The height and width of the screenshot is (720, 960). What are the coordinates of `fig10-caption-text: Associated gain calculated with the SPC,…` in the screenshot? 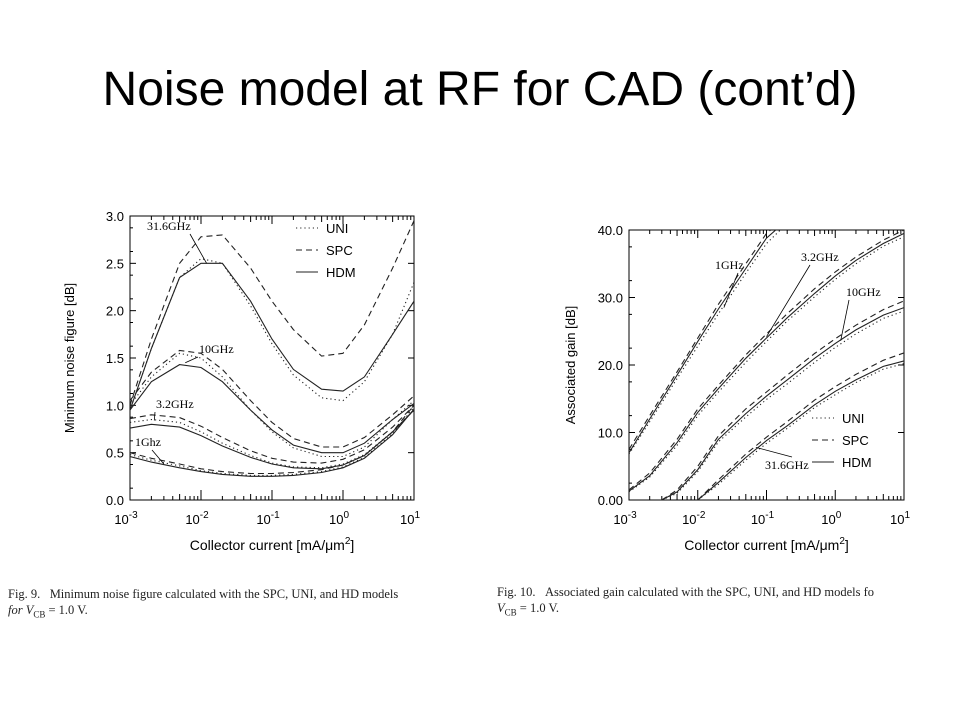 It's located at (709, 592).